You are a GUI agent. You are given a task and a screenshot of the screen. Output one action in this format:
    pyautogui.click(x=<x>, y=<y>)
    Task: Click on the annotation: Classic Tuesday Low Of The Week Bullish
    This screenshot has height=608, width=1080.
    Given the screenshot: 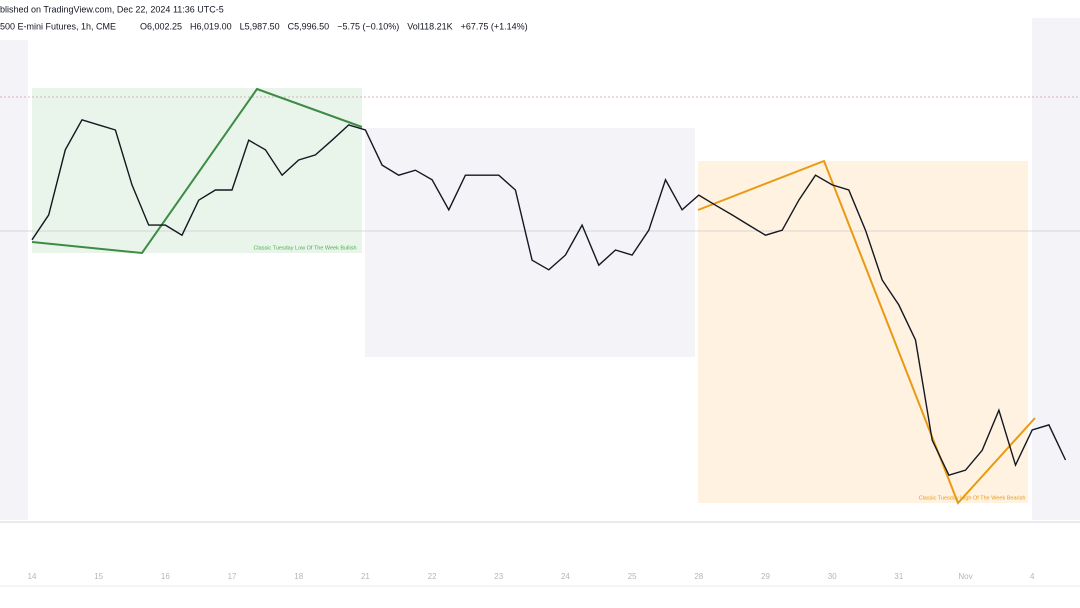 What is the action you would take?
    pyautogui.click(x=304, y=248)
    